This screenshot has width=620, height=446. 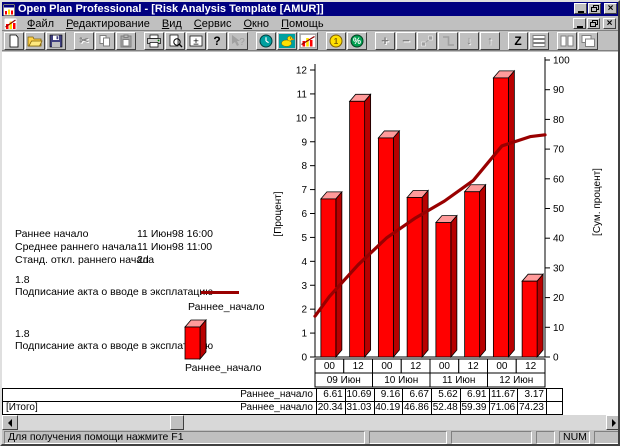 I want to click on table-value-cell: 10.69, so click(x=358, y=395).